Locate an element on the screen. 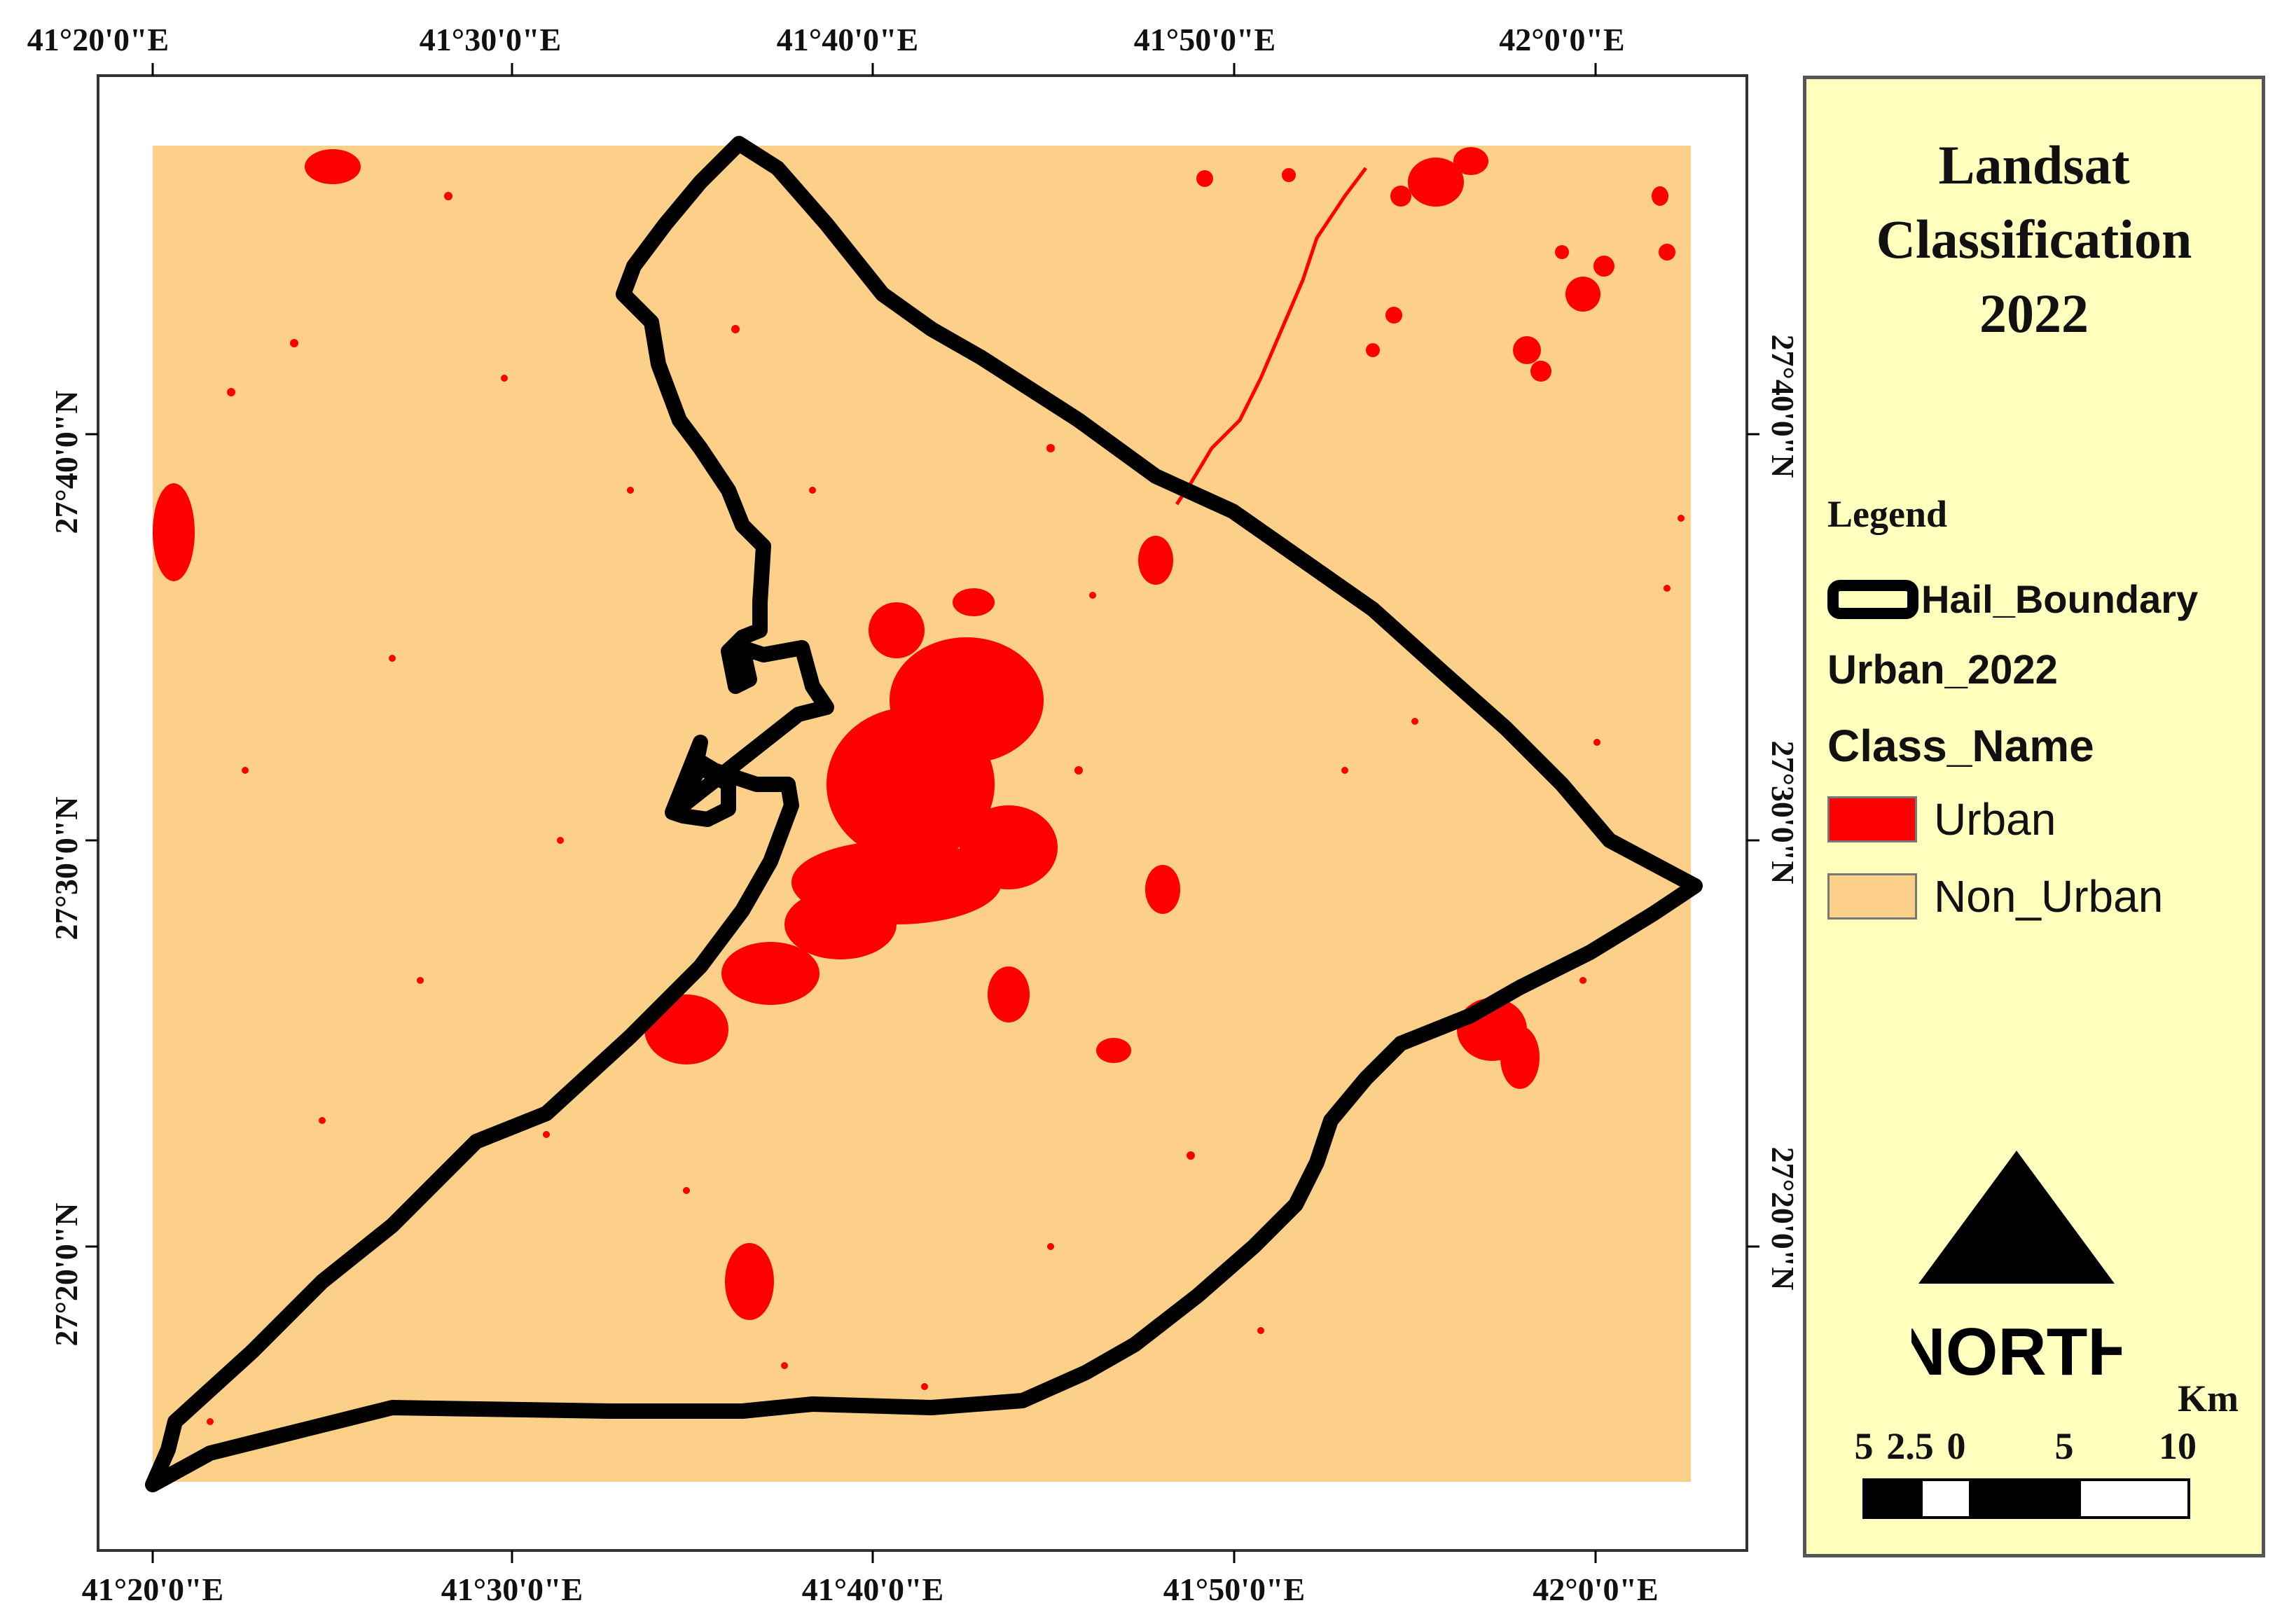 This screenshot has height=1624, width=2289. left-tick-label: 27°20'0"N is located at coordinates (66, 1275).